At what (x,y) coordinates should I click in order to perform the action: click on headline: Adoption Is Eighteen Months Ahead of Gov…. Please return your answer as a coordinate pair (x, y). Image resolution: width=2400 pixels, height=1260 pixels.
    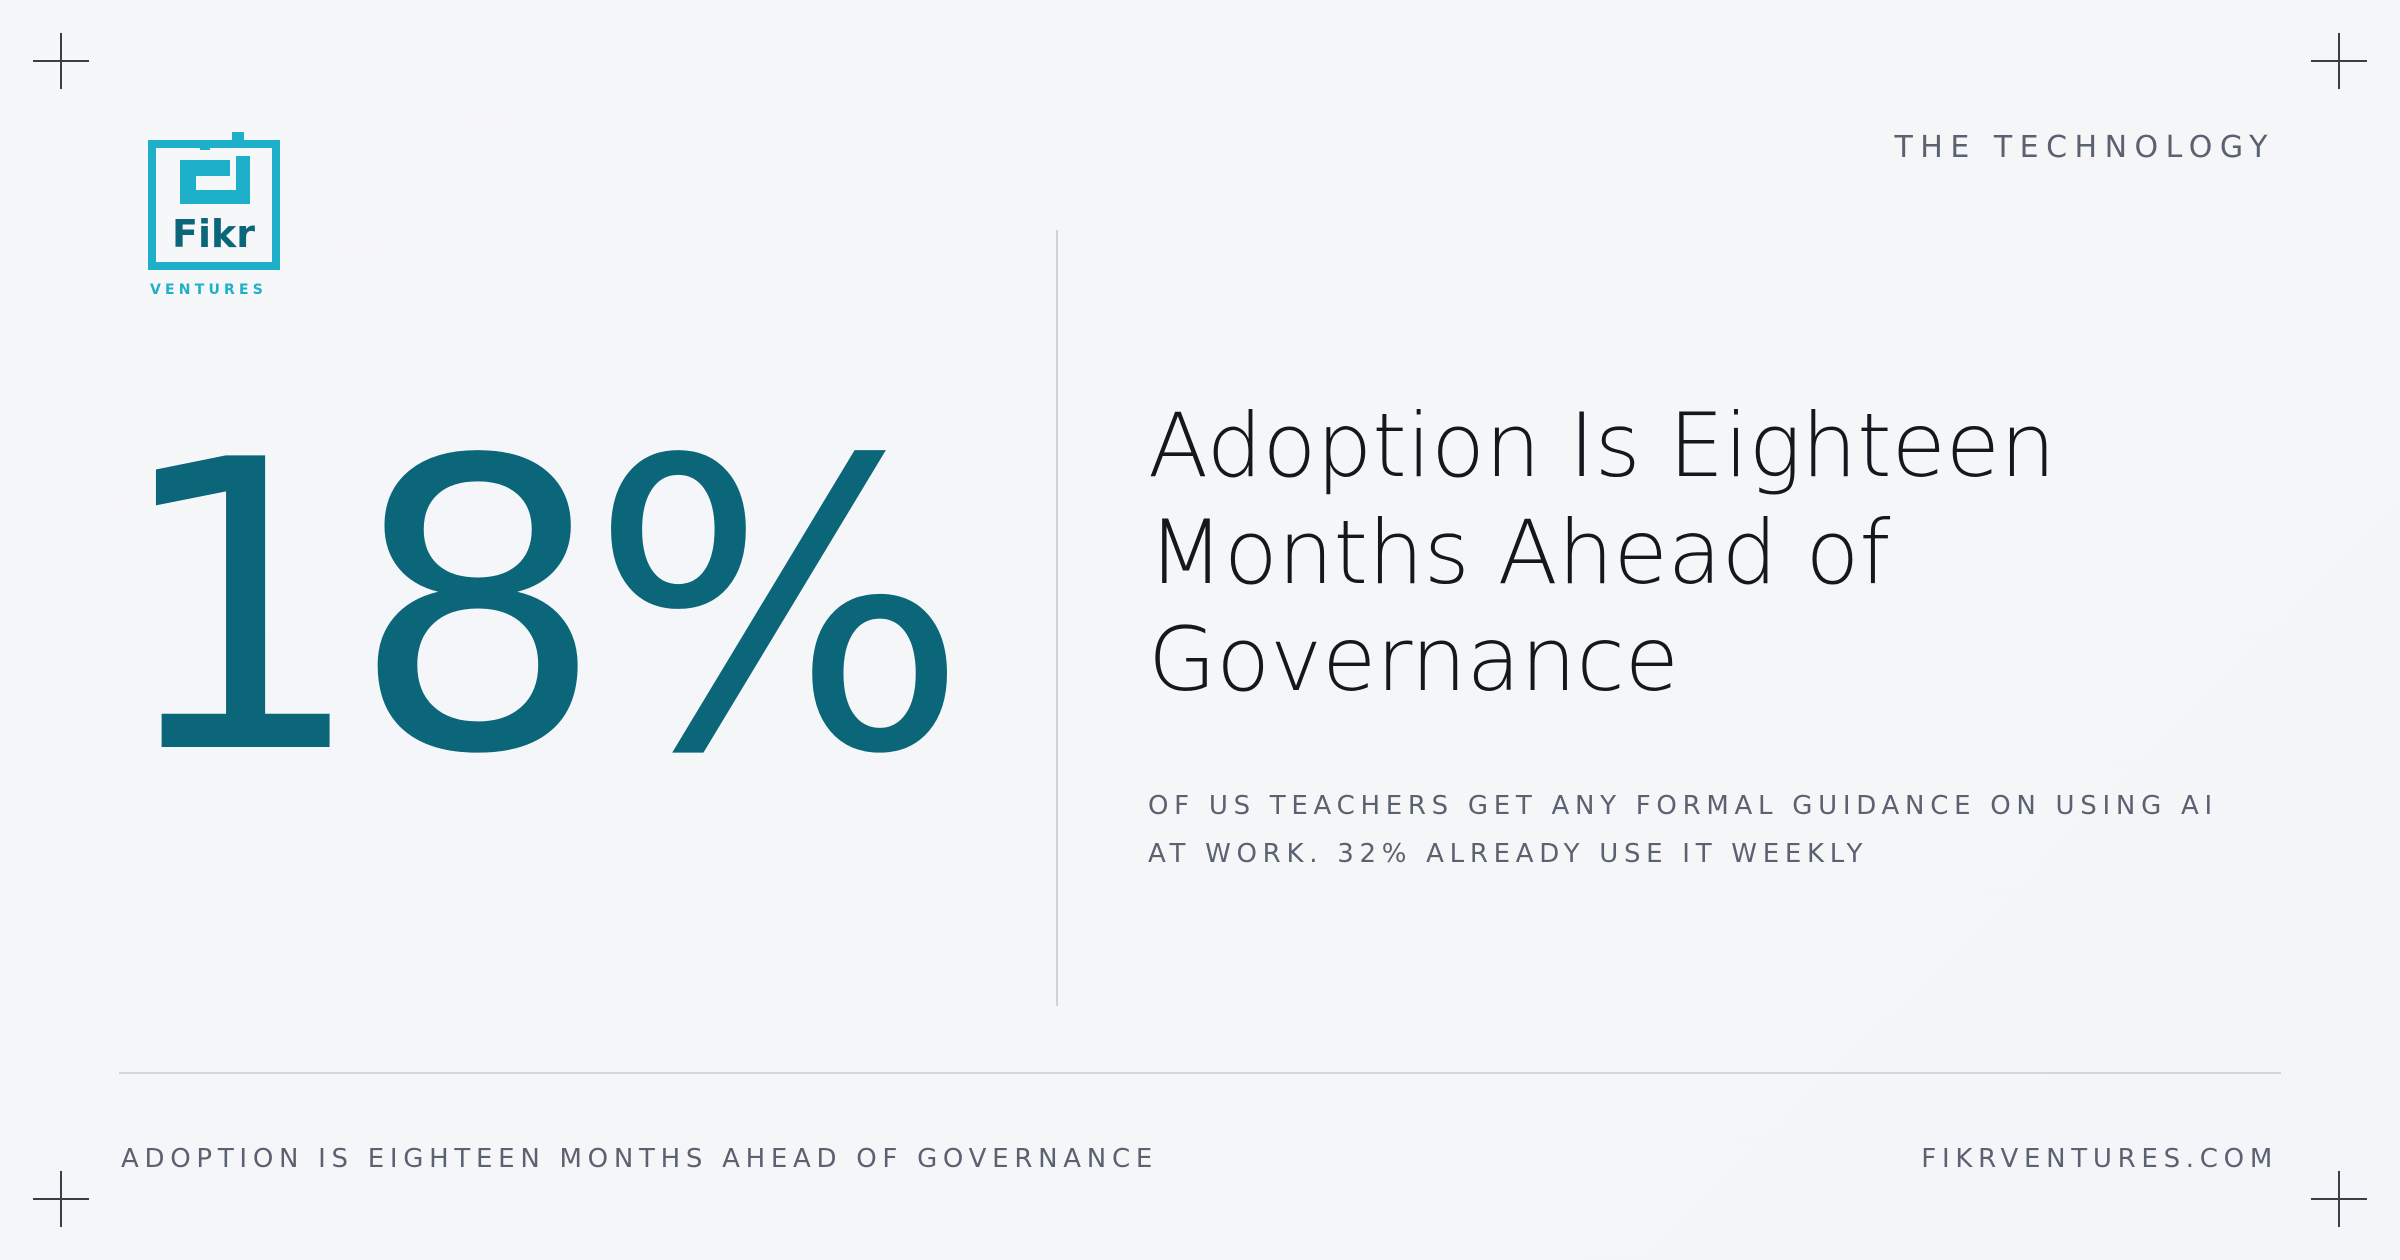
    Looking at the image, I should click on (1602, 552).